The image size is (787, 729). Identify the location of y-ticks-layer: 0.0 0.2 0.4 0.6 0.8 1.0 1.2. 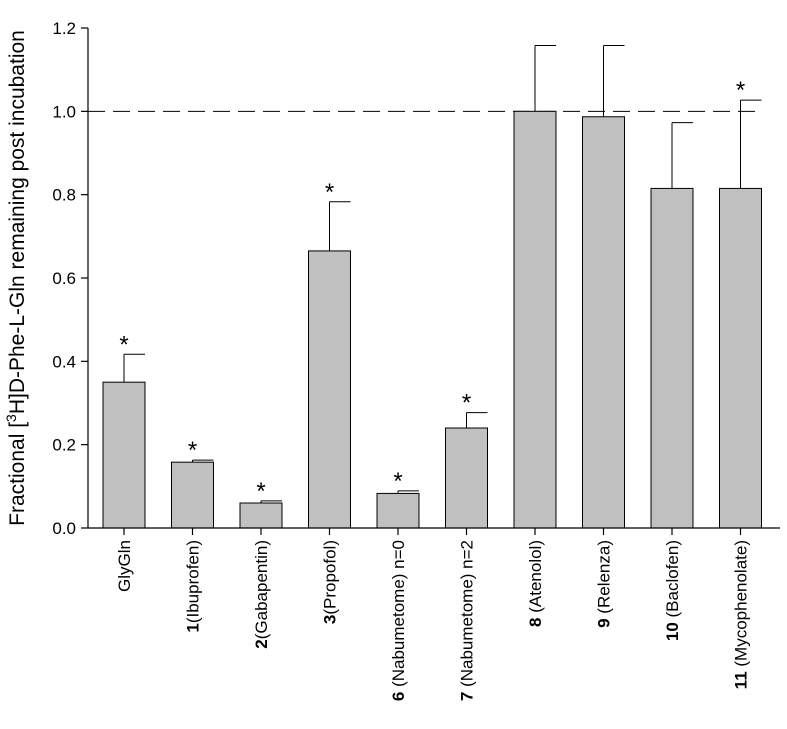
(70, 278).